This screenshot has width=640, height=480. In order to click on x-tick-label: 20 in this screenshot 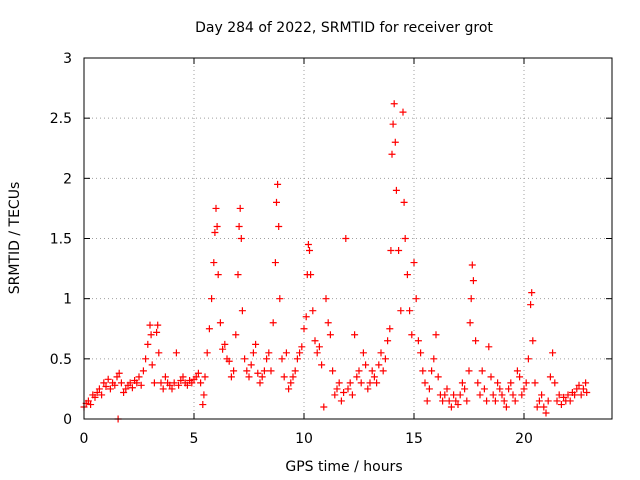, I will do `click(524, 439)`.